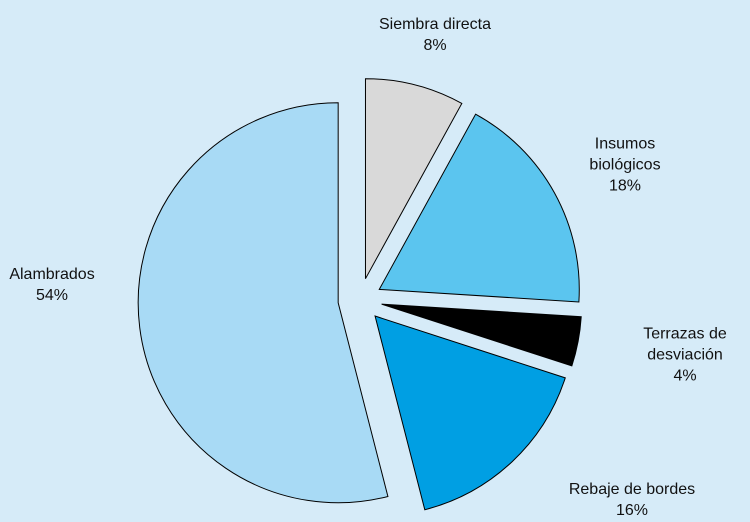  I want to click on slice-label: Rebaje de bordes 16%, so click(632, 500).